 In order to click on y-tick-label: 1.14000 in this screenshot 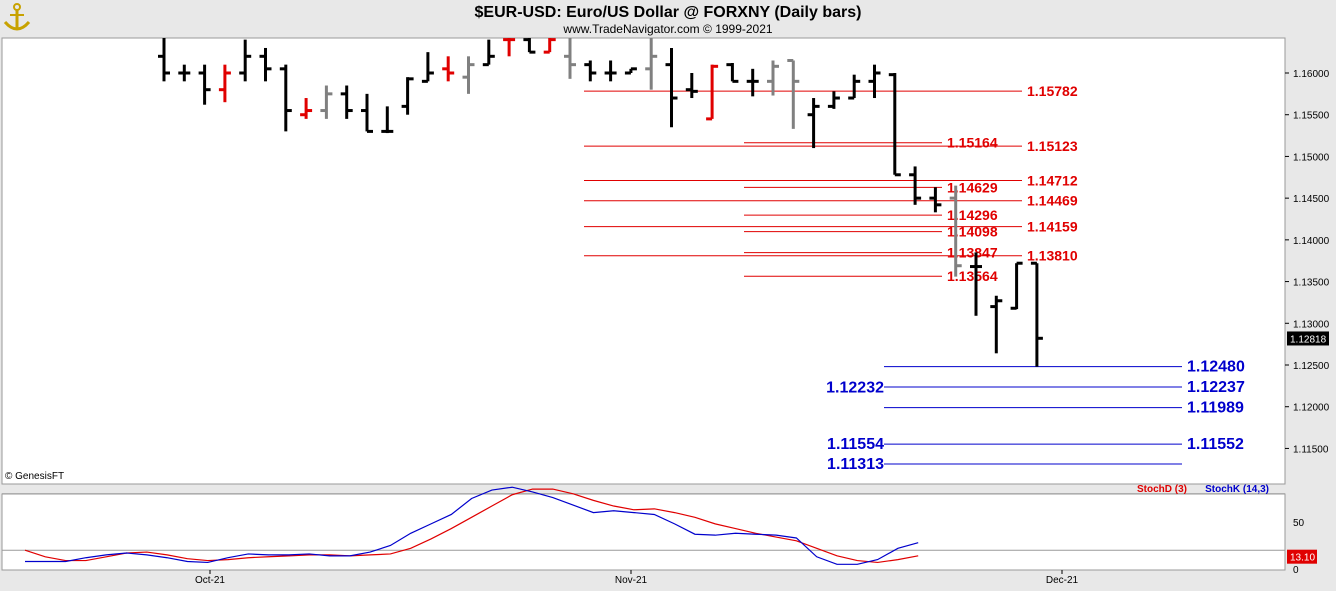, I will do `click(1311, 241)`.